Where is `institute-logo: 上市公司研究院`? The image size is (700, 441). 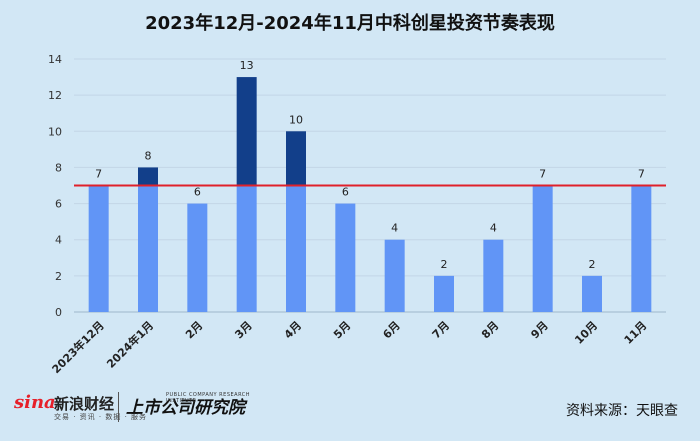 institute-logo: 上市公司研究院 is located at coordinates (185, 408).